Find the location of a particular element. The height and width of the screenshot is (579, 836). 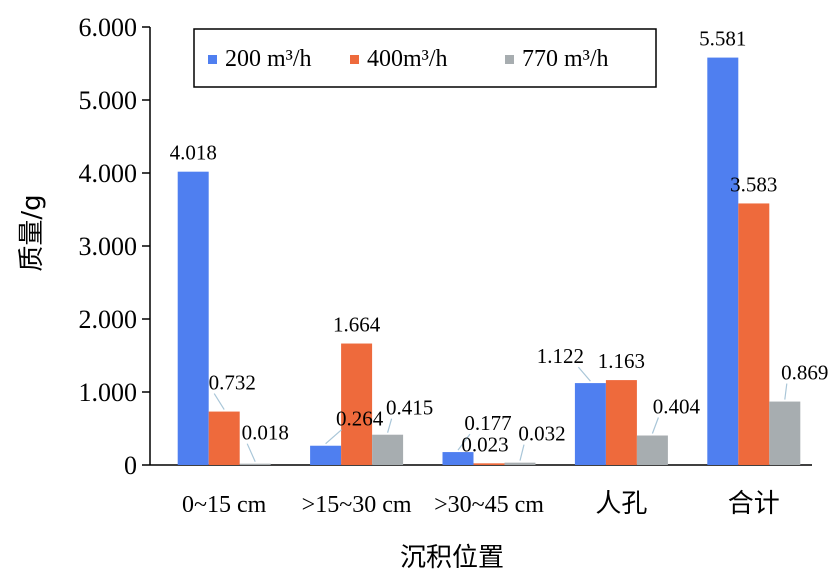

y-tick-label: 0 is located at coordinates (130, 465).